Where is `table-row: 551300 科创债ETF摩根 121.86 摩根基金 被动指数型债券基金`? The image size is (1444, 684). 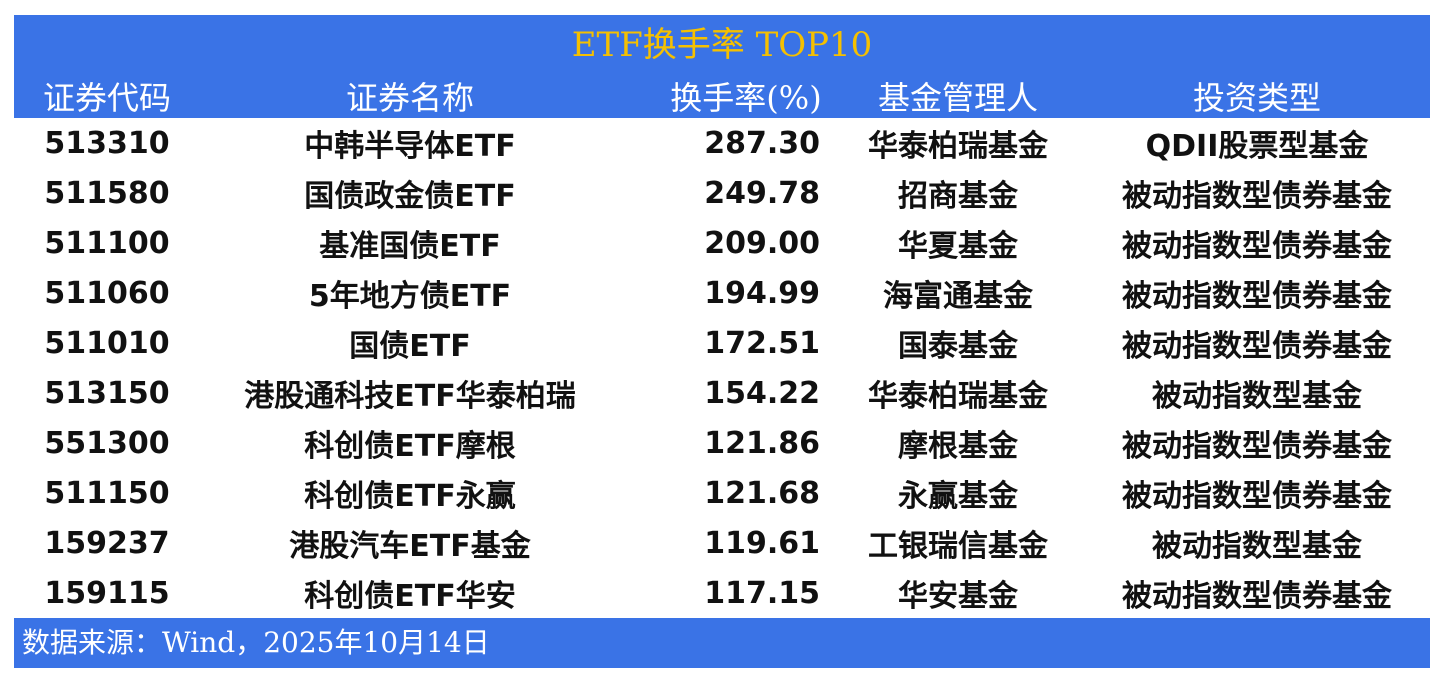
table-row: 551300 科创债ETF摩根 121.86 摩根基金 被动指数型债券基金 is located at coordinates (722, 443).